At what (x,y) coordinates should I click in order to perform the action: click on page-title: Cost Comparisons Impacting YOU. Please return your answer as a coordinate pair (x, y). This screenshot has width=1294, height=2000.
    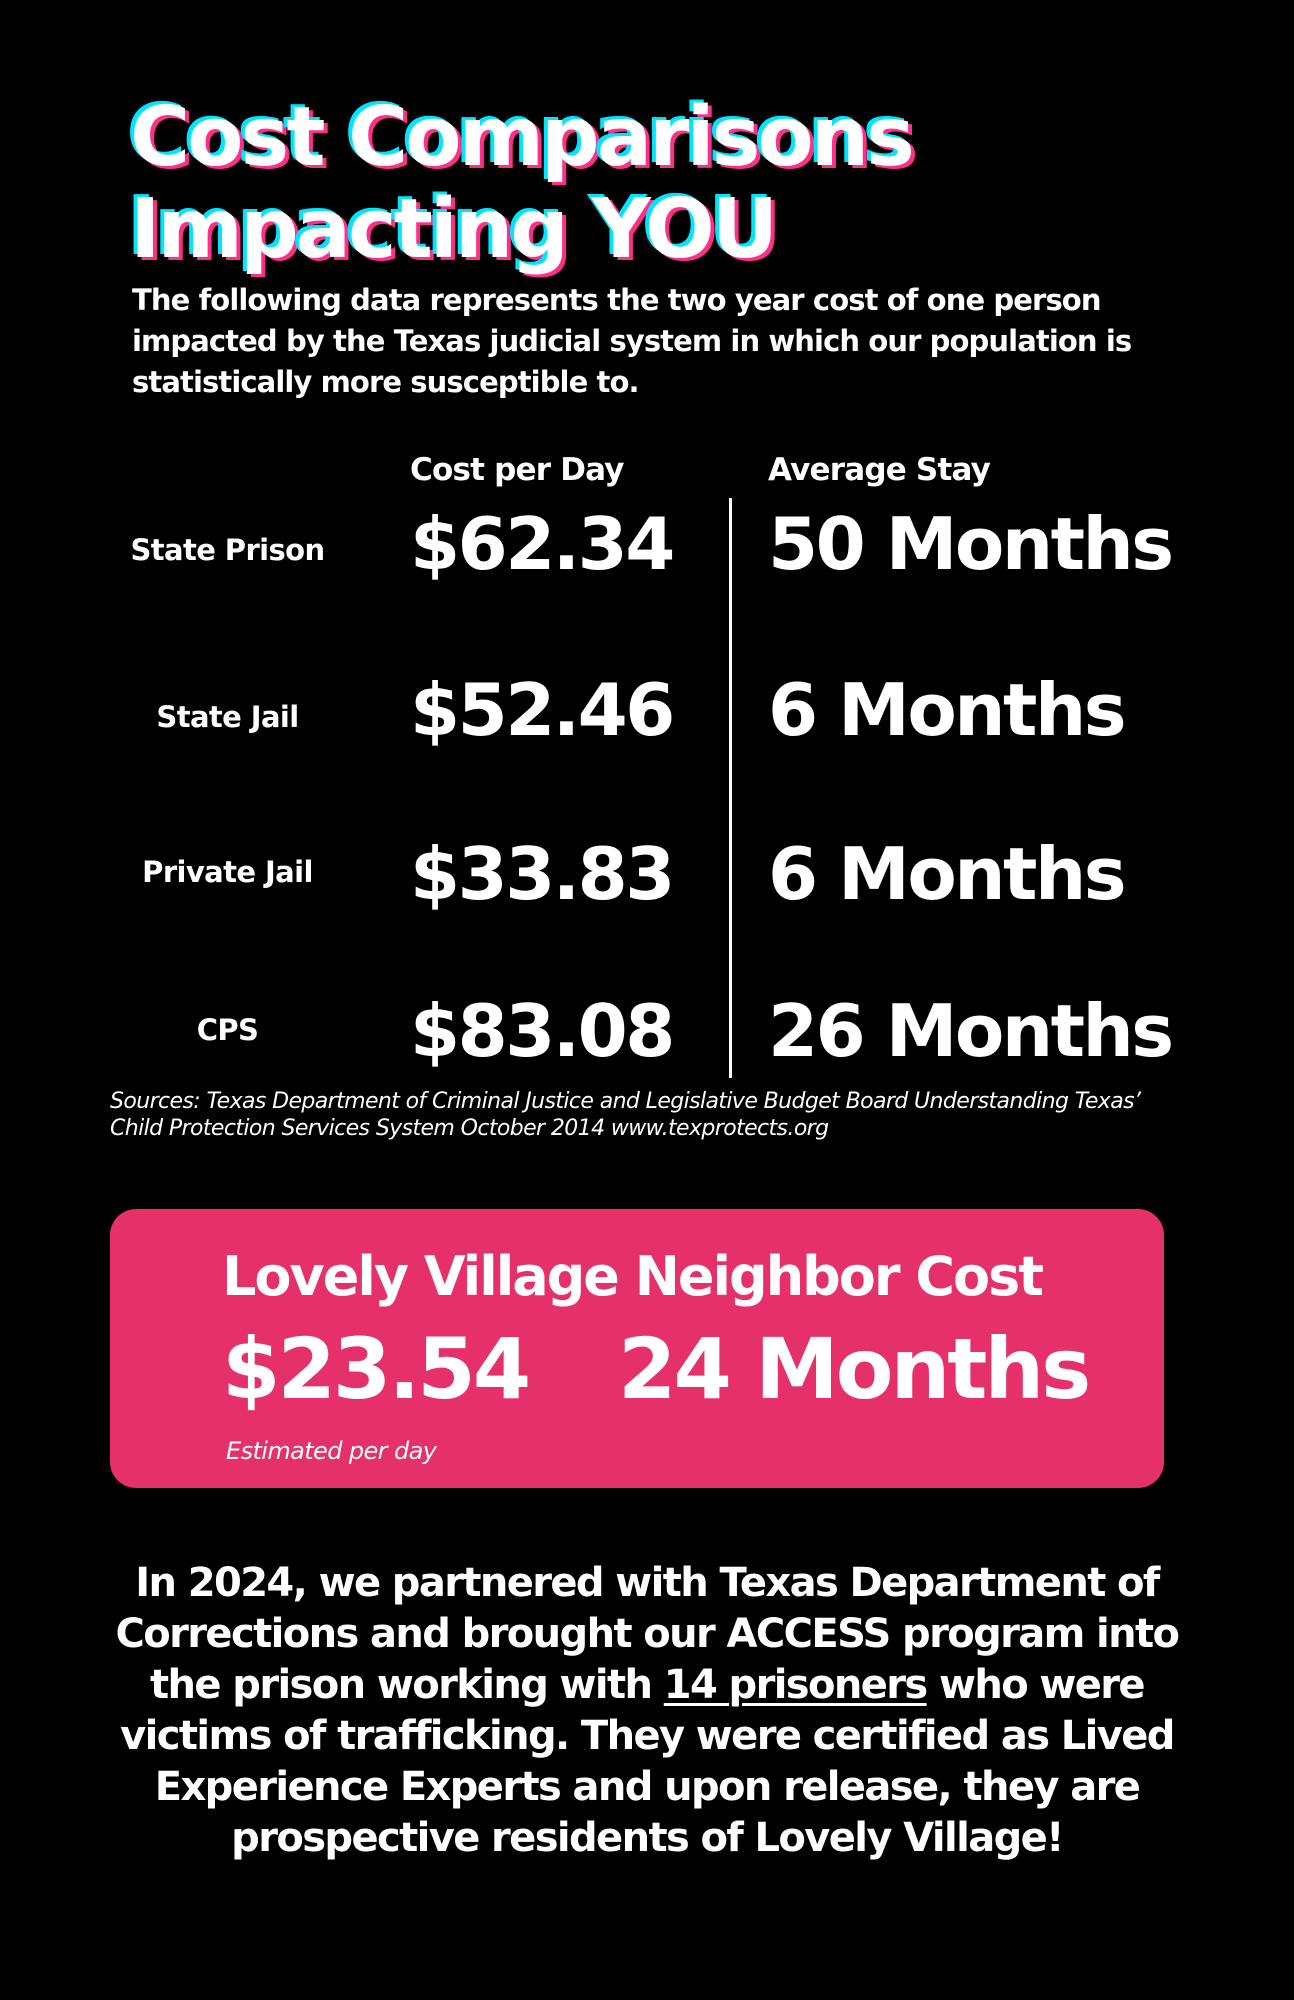
    Looking at the image, I should click on (522, 183).